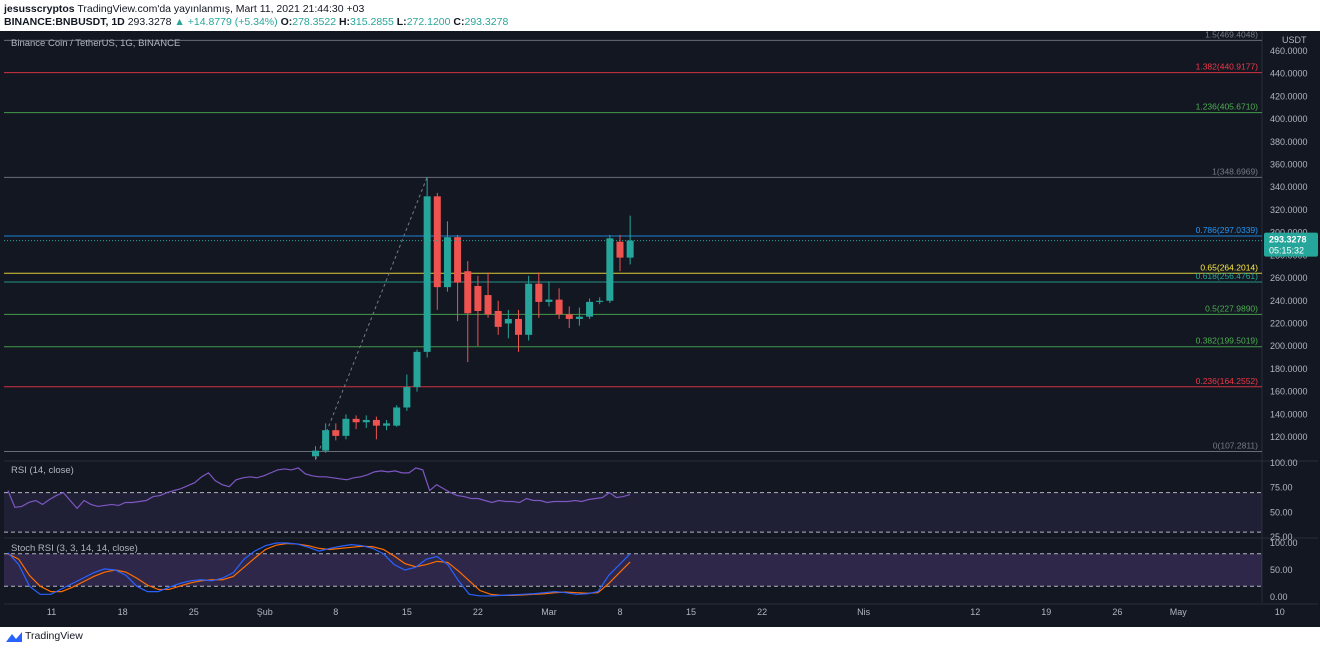 Image resolution: width=1320 pixels, height=648 pixels. I want to click on low-label: L:, so click(401, 22).